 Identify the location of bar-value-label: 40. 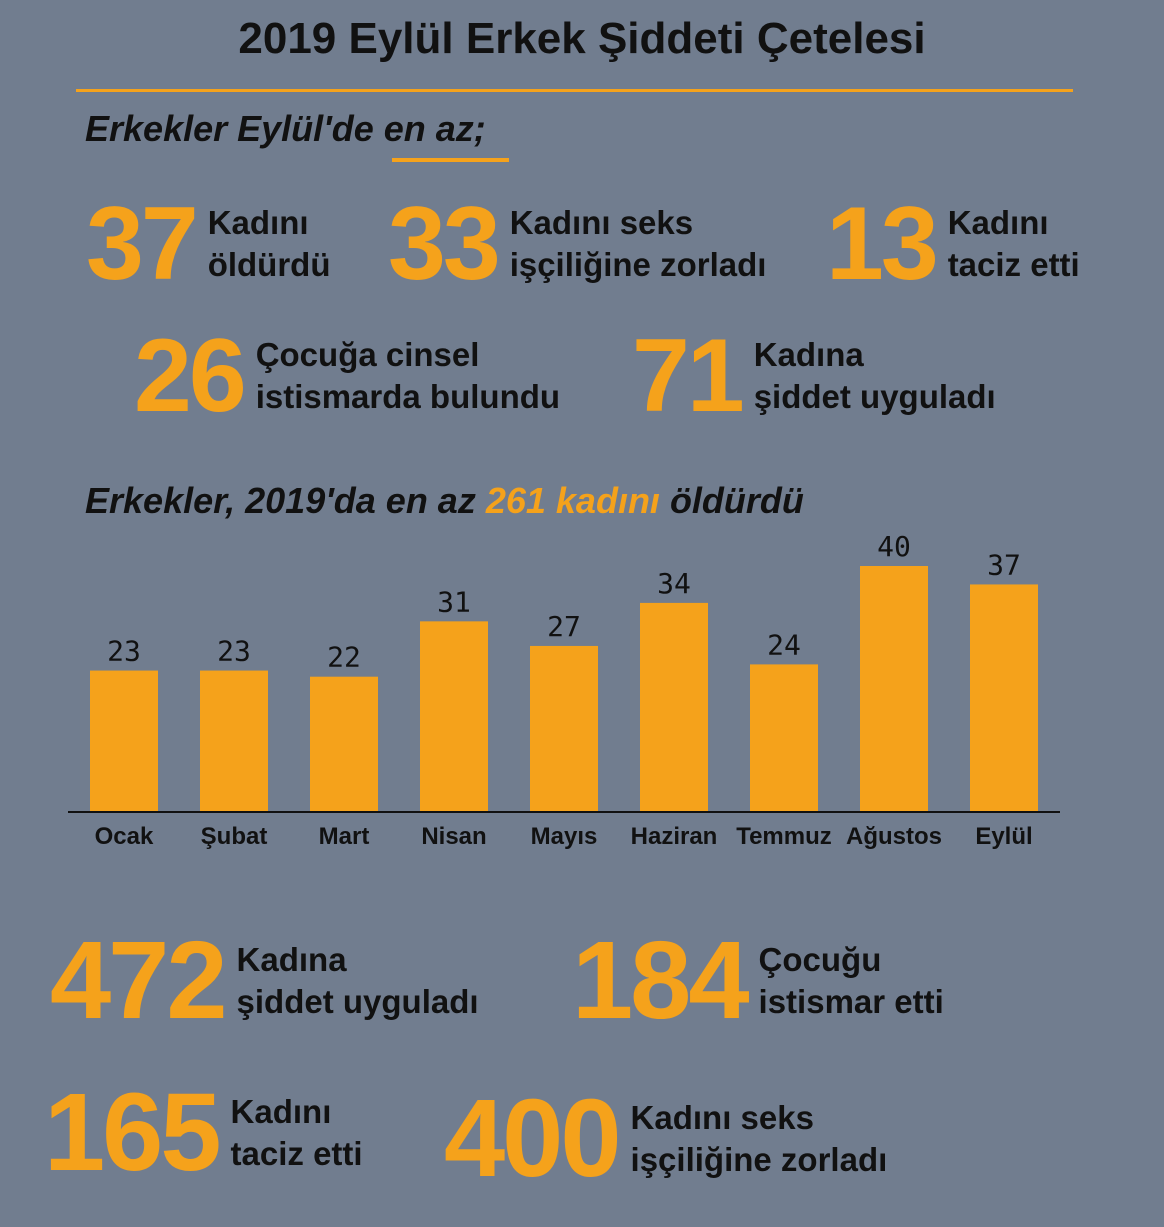
(894, 546).